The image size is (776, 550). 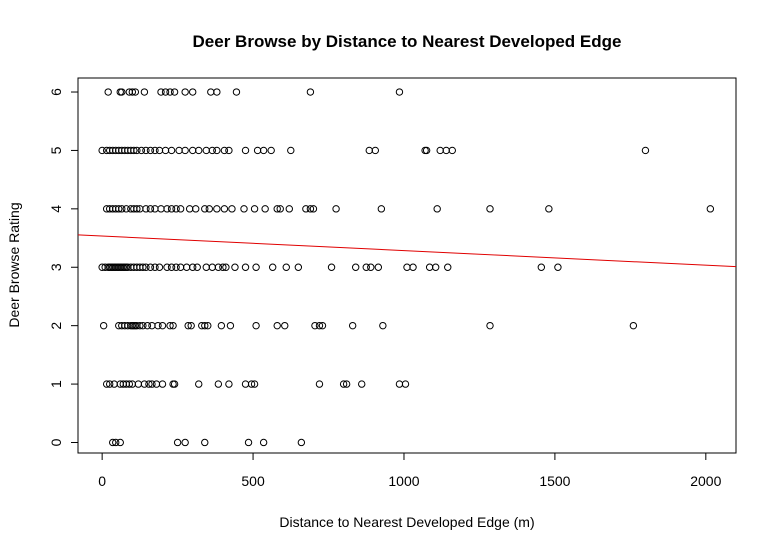 I want to click on x-tick-label: 1000, so click(x=403, y=481).